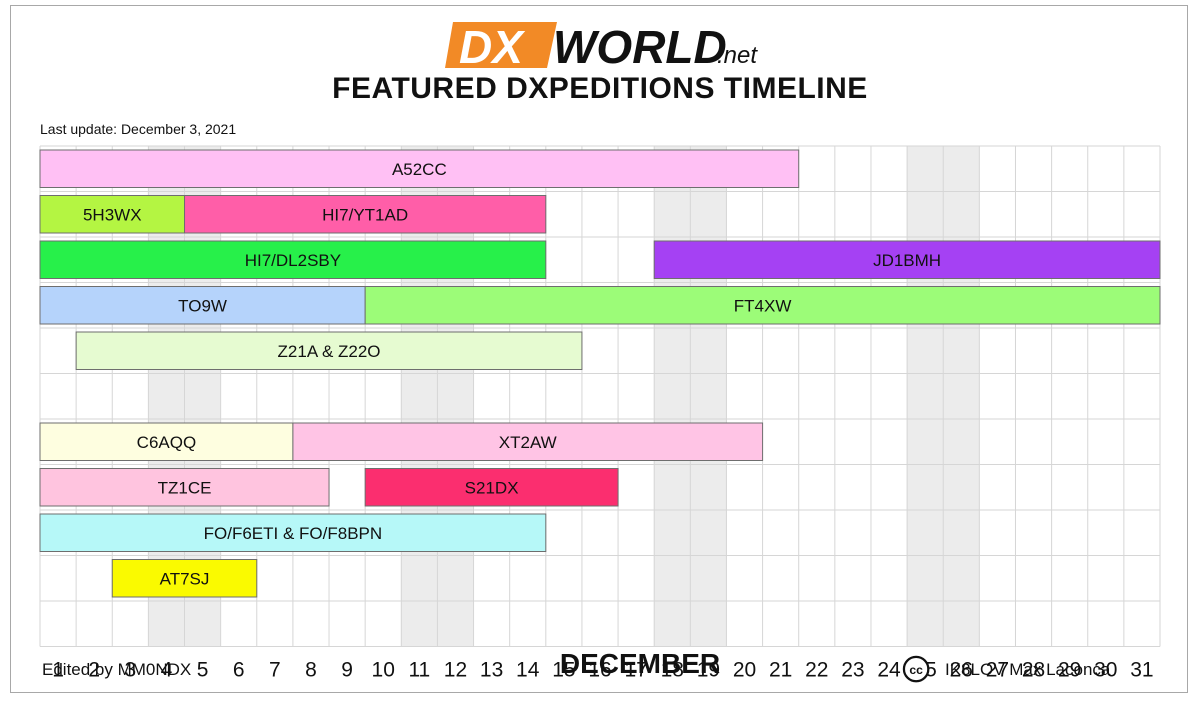 The image size is (1200, 706). Describe the element at coordinates (117, 669) in the screenshot. I see `editor-credit: Edited by MM0NDX` at that location.